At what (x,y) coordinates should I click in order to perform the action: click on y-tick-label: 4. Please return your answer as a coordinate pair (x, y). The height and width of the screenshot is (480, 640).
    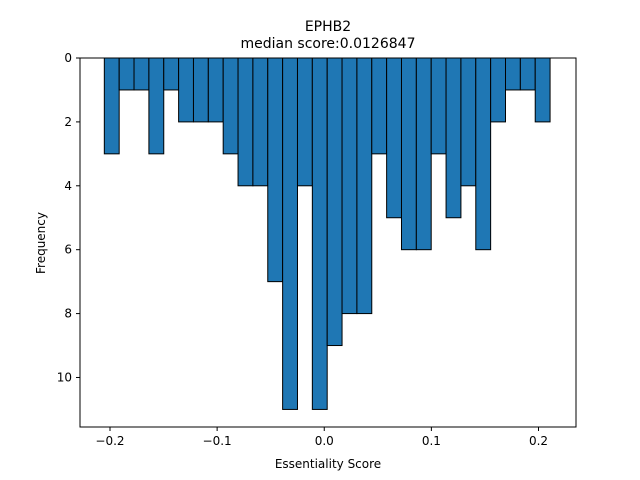
    Looking at the image, I should click on (68, 186).